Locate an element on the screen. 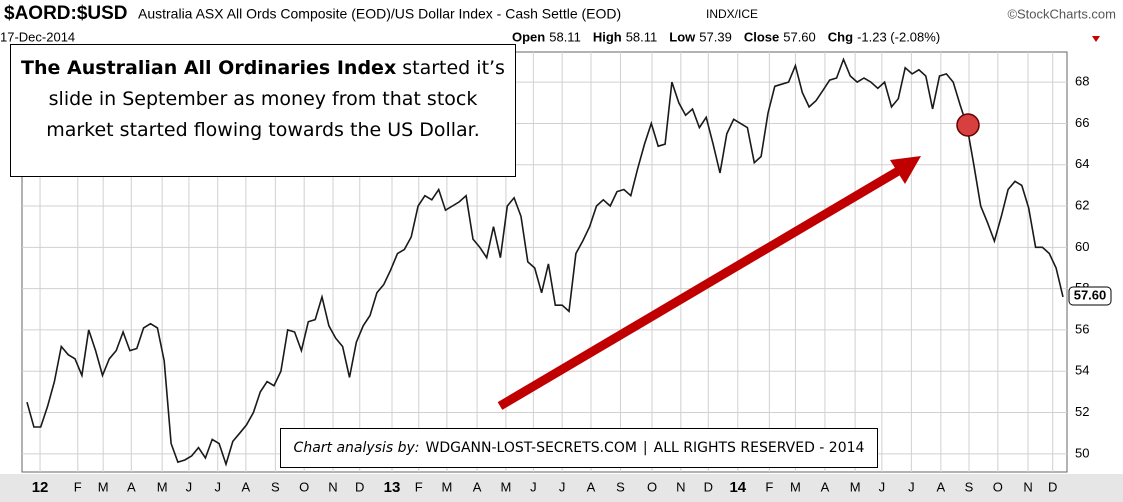 Image resolution: width=1123 pixels, height=502 pixels. date: 17-Dec-2014 is located at coordinates (37, 36).